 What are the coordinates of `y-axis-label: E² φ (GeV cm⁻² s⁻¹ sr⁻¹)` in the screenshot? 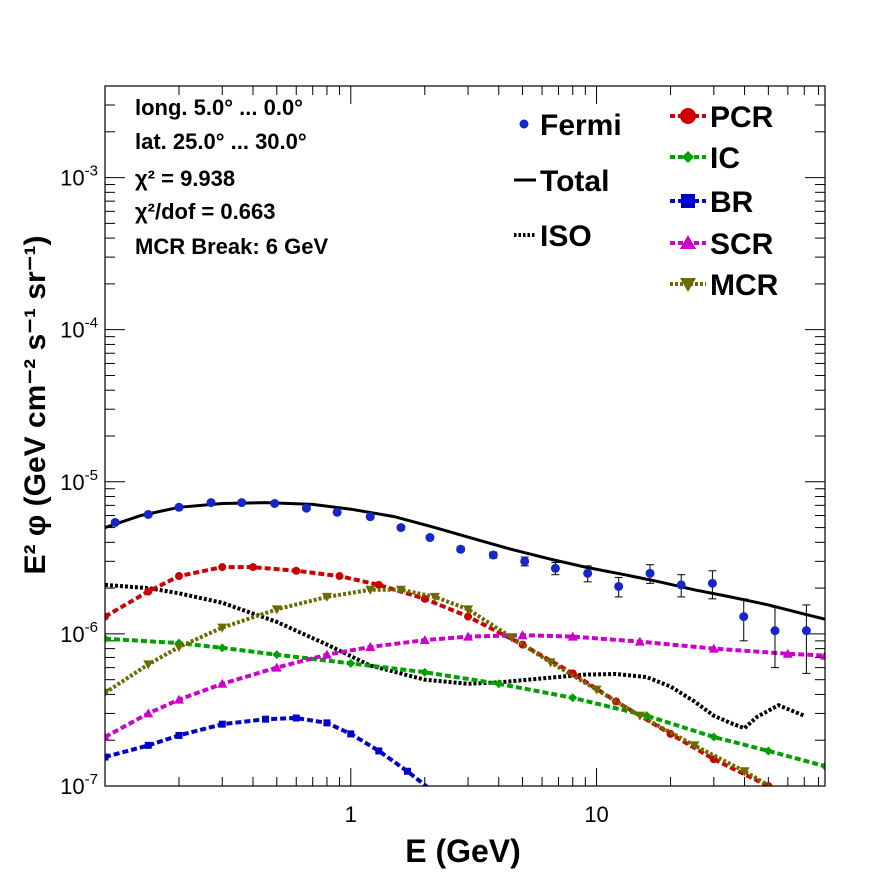 It's located at (35, 404).